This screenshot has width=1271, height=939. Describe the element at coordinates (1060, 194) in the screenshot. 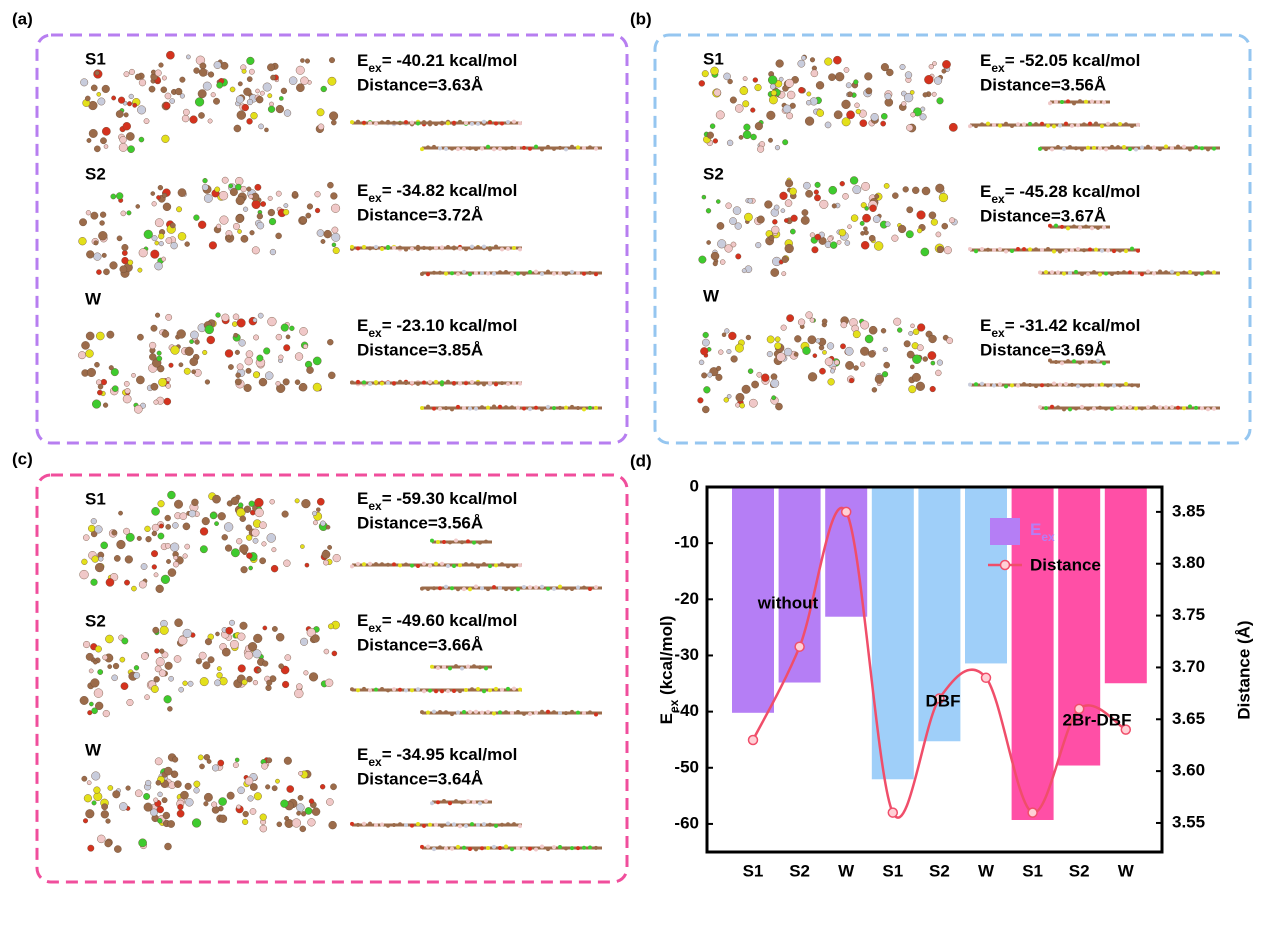

I see `energy-text: Eex= -45.28 kcal/mol` at that location.